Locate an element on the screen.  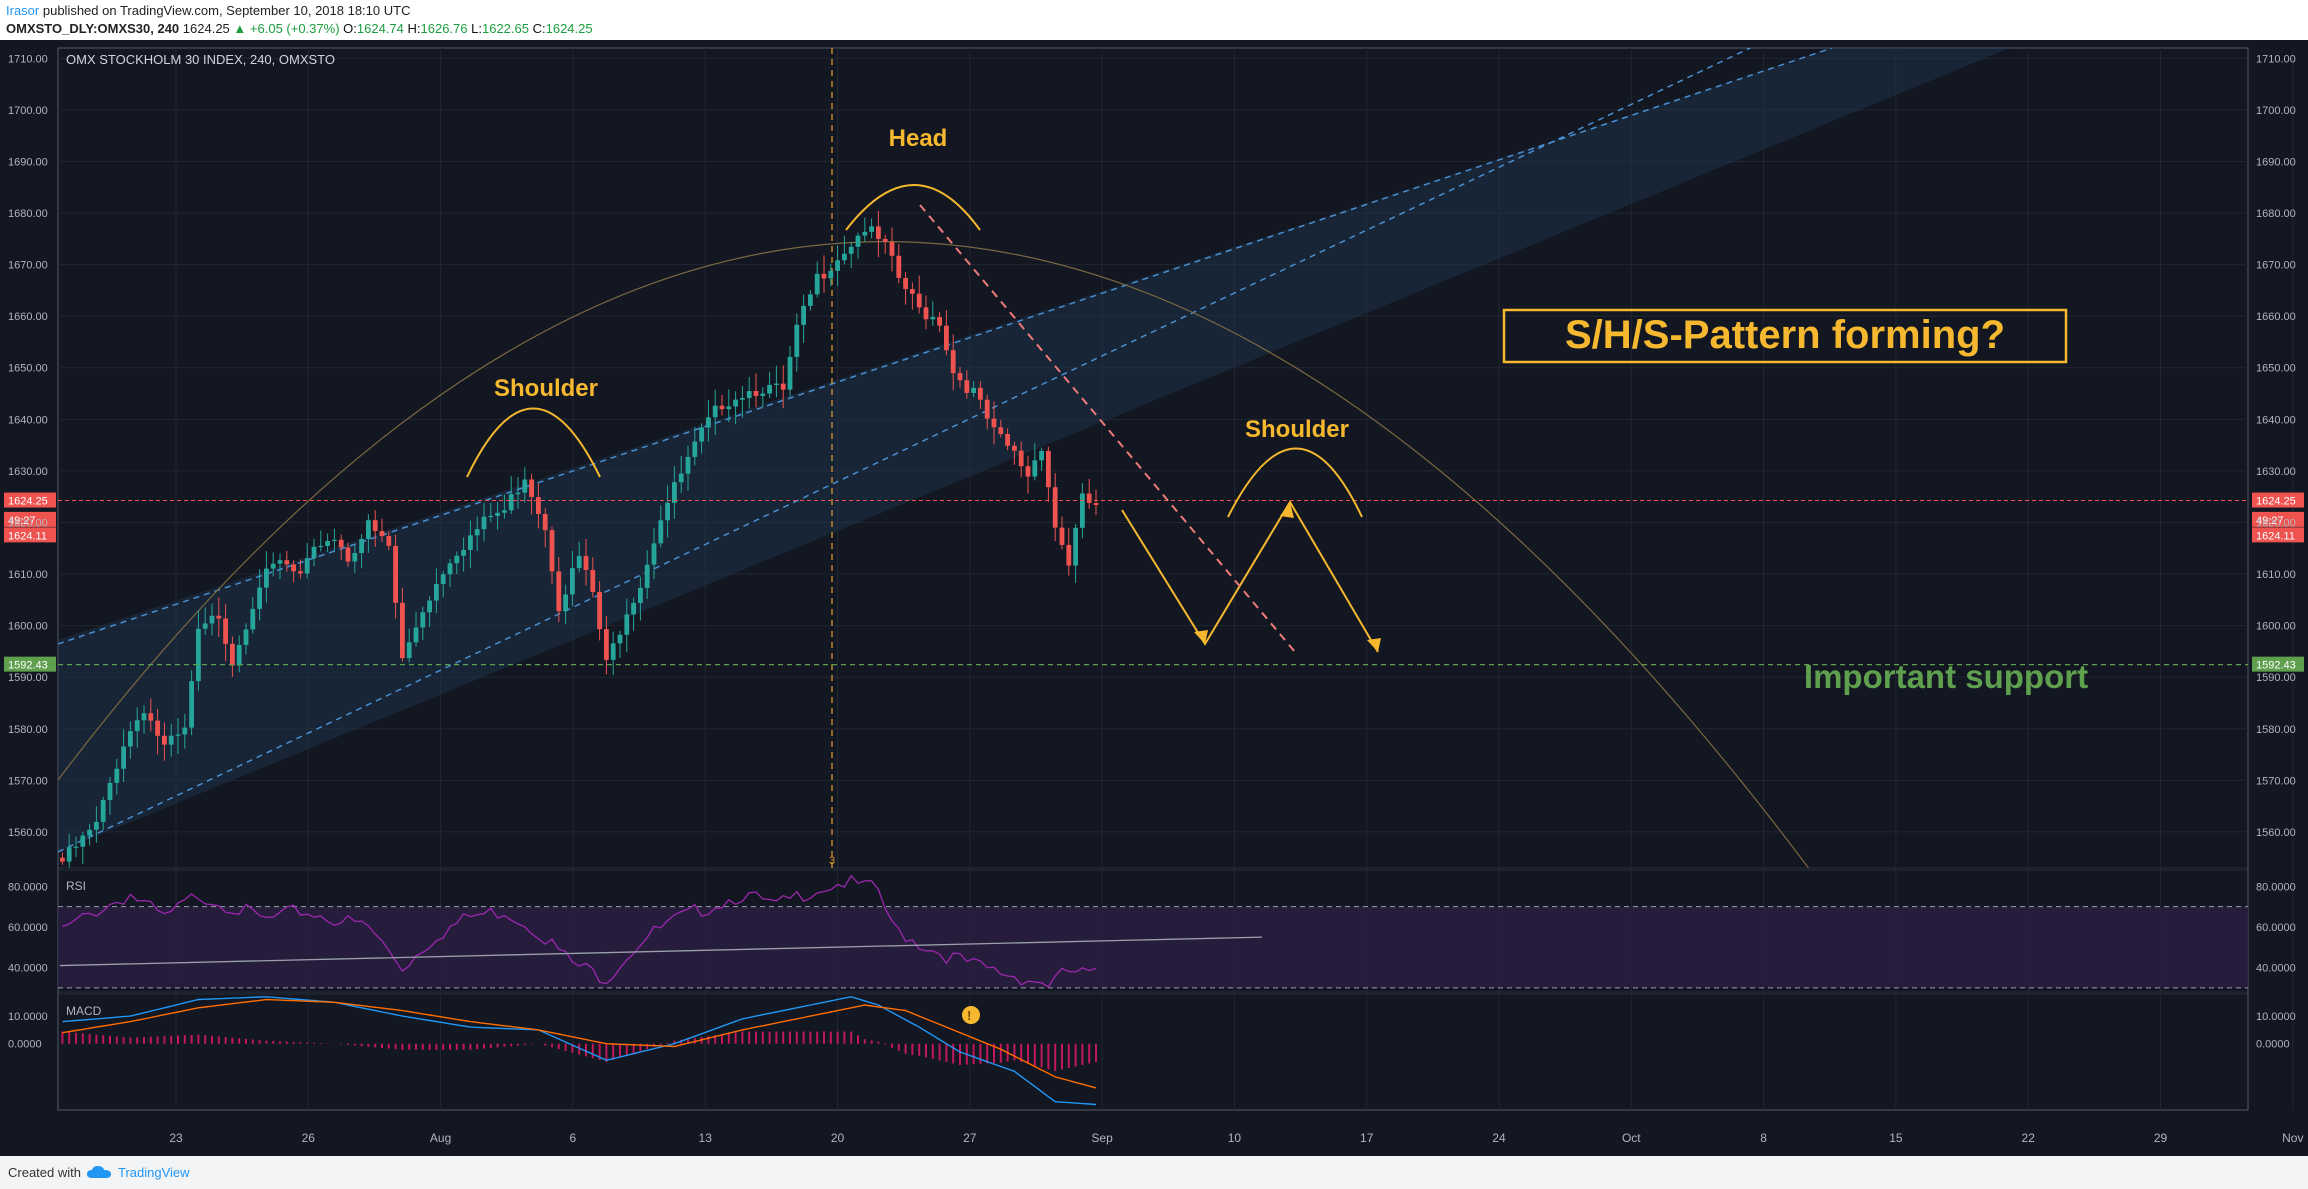
price-tick-left: 1620.00 is located at coordinates (28, 523).